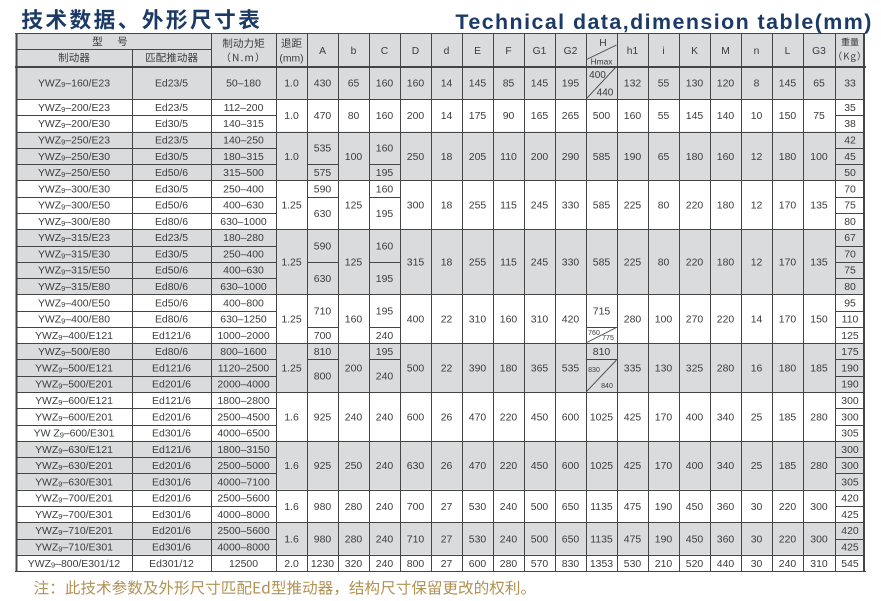  I want to click on svg-text: K, so click(694, 51).